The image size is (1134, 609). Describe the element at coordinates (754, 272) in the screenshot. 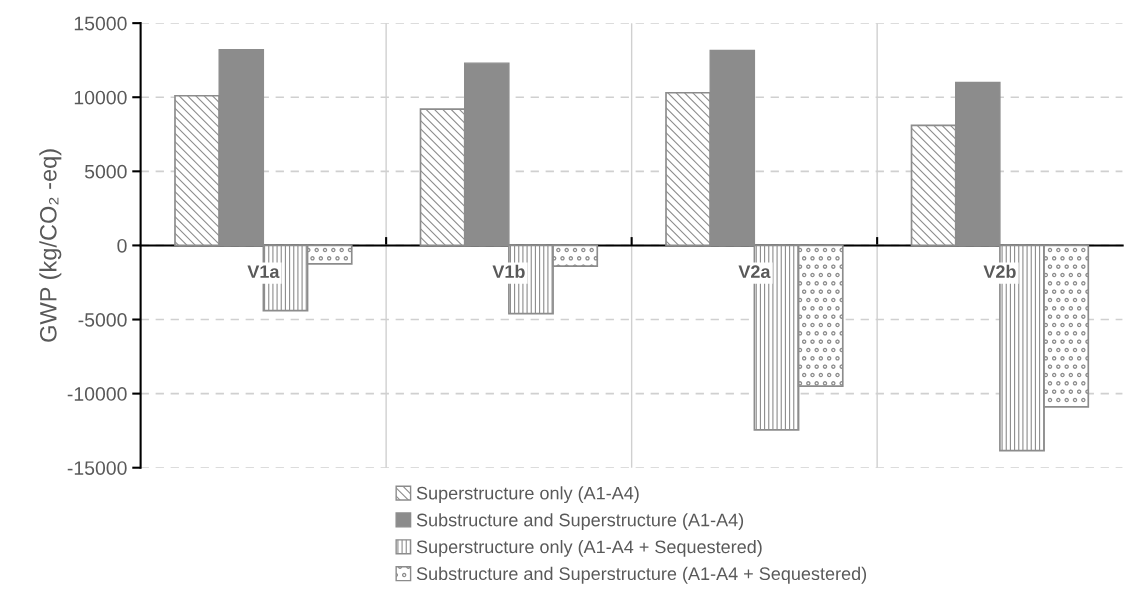

I see `x-tick-label: V2a` at that location.